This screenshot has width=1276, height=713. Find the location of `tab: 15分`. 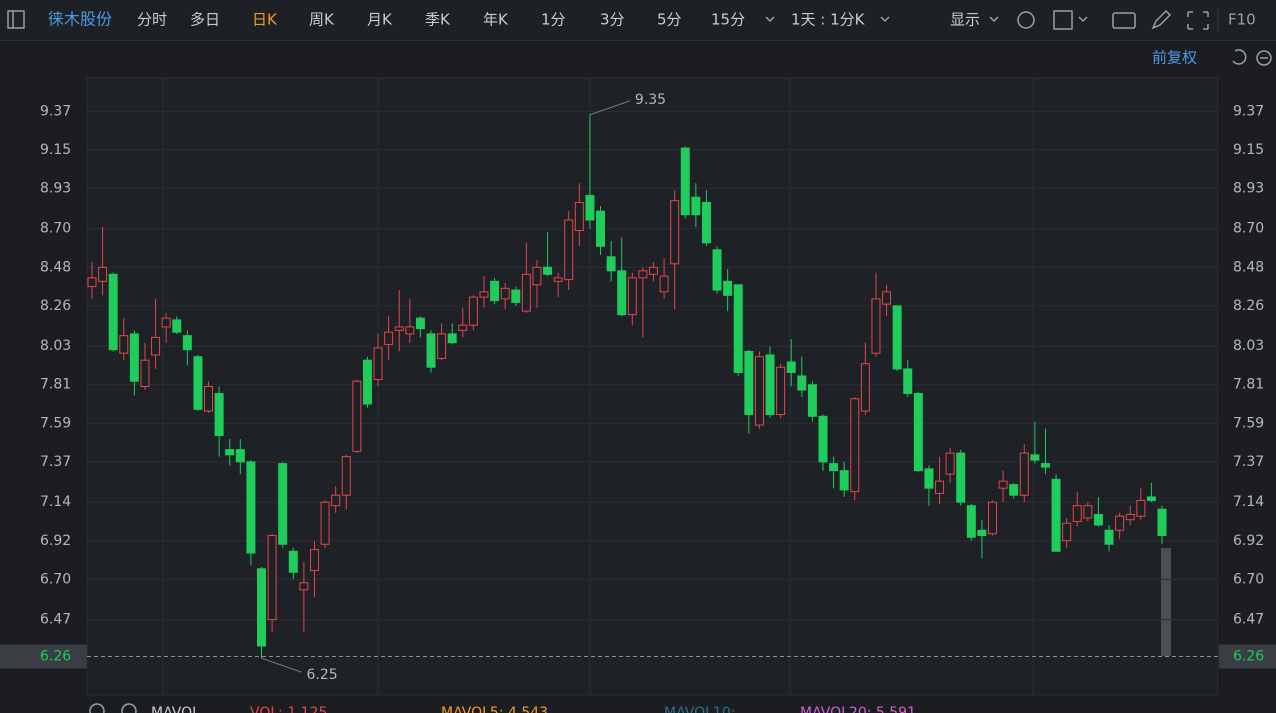

tab: 15分 is located at coordinates (728, 20).